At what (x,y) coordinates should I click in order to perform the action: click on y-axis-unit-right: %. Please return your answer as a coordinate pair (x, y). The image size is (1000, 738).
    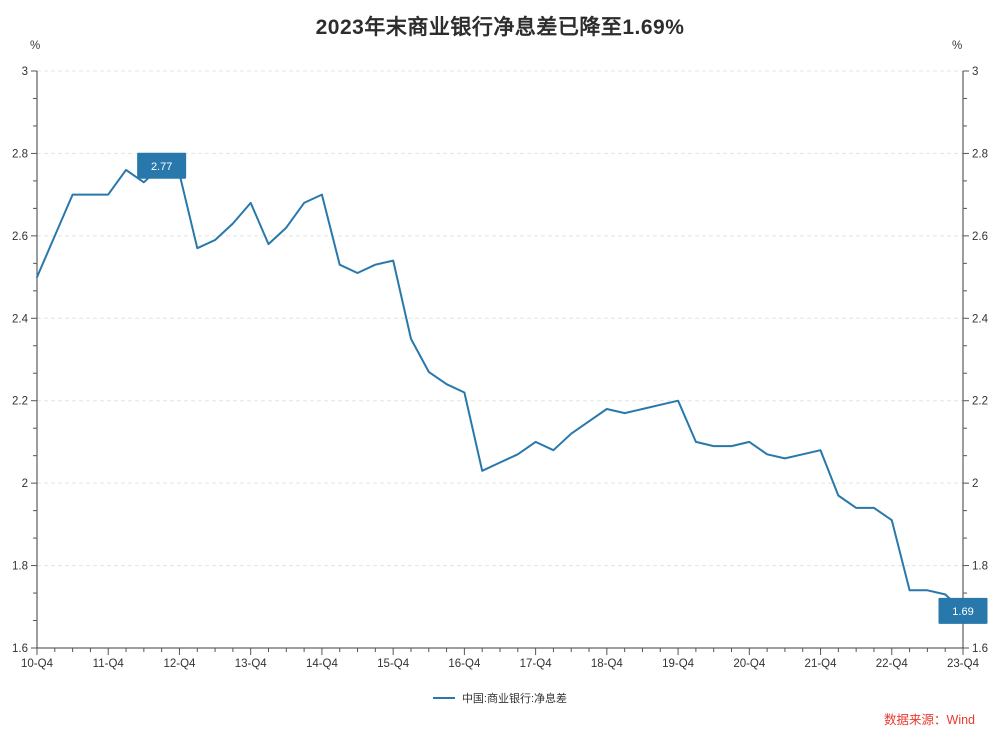
    Looking at the image, I should click on (957, 46).